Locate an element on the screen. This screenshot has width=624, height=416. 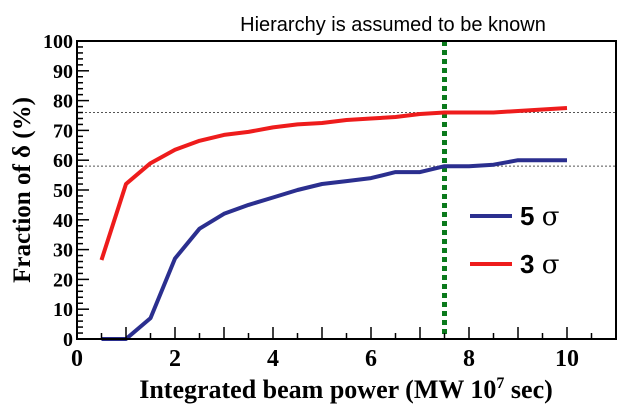
y-axis: 0 10 20 30 40 50 60 70 80 90 100 is located at coordinates (66, 191).